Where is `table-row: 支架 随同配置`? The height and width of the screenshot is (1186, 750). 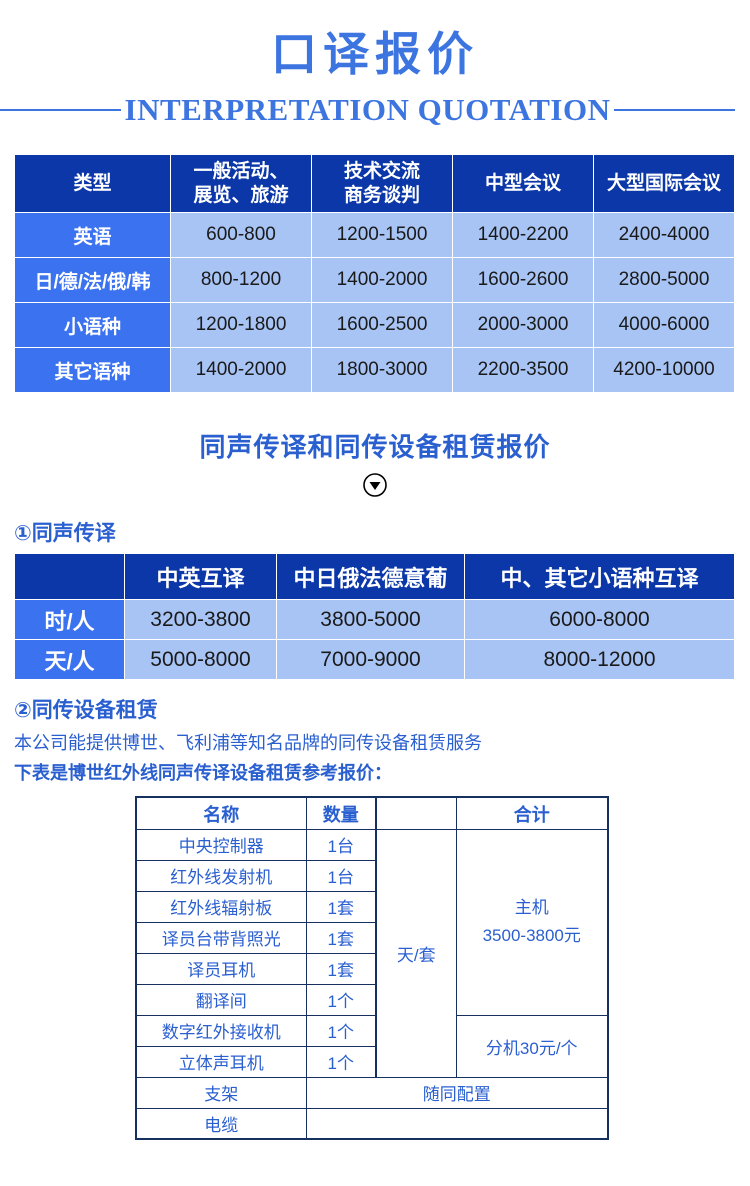
table-row: 支架 随同配置 is located at coordinates (372, 1092).